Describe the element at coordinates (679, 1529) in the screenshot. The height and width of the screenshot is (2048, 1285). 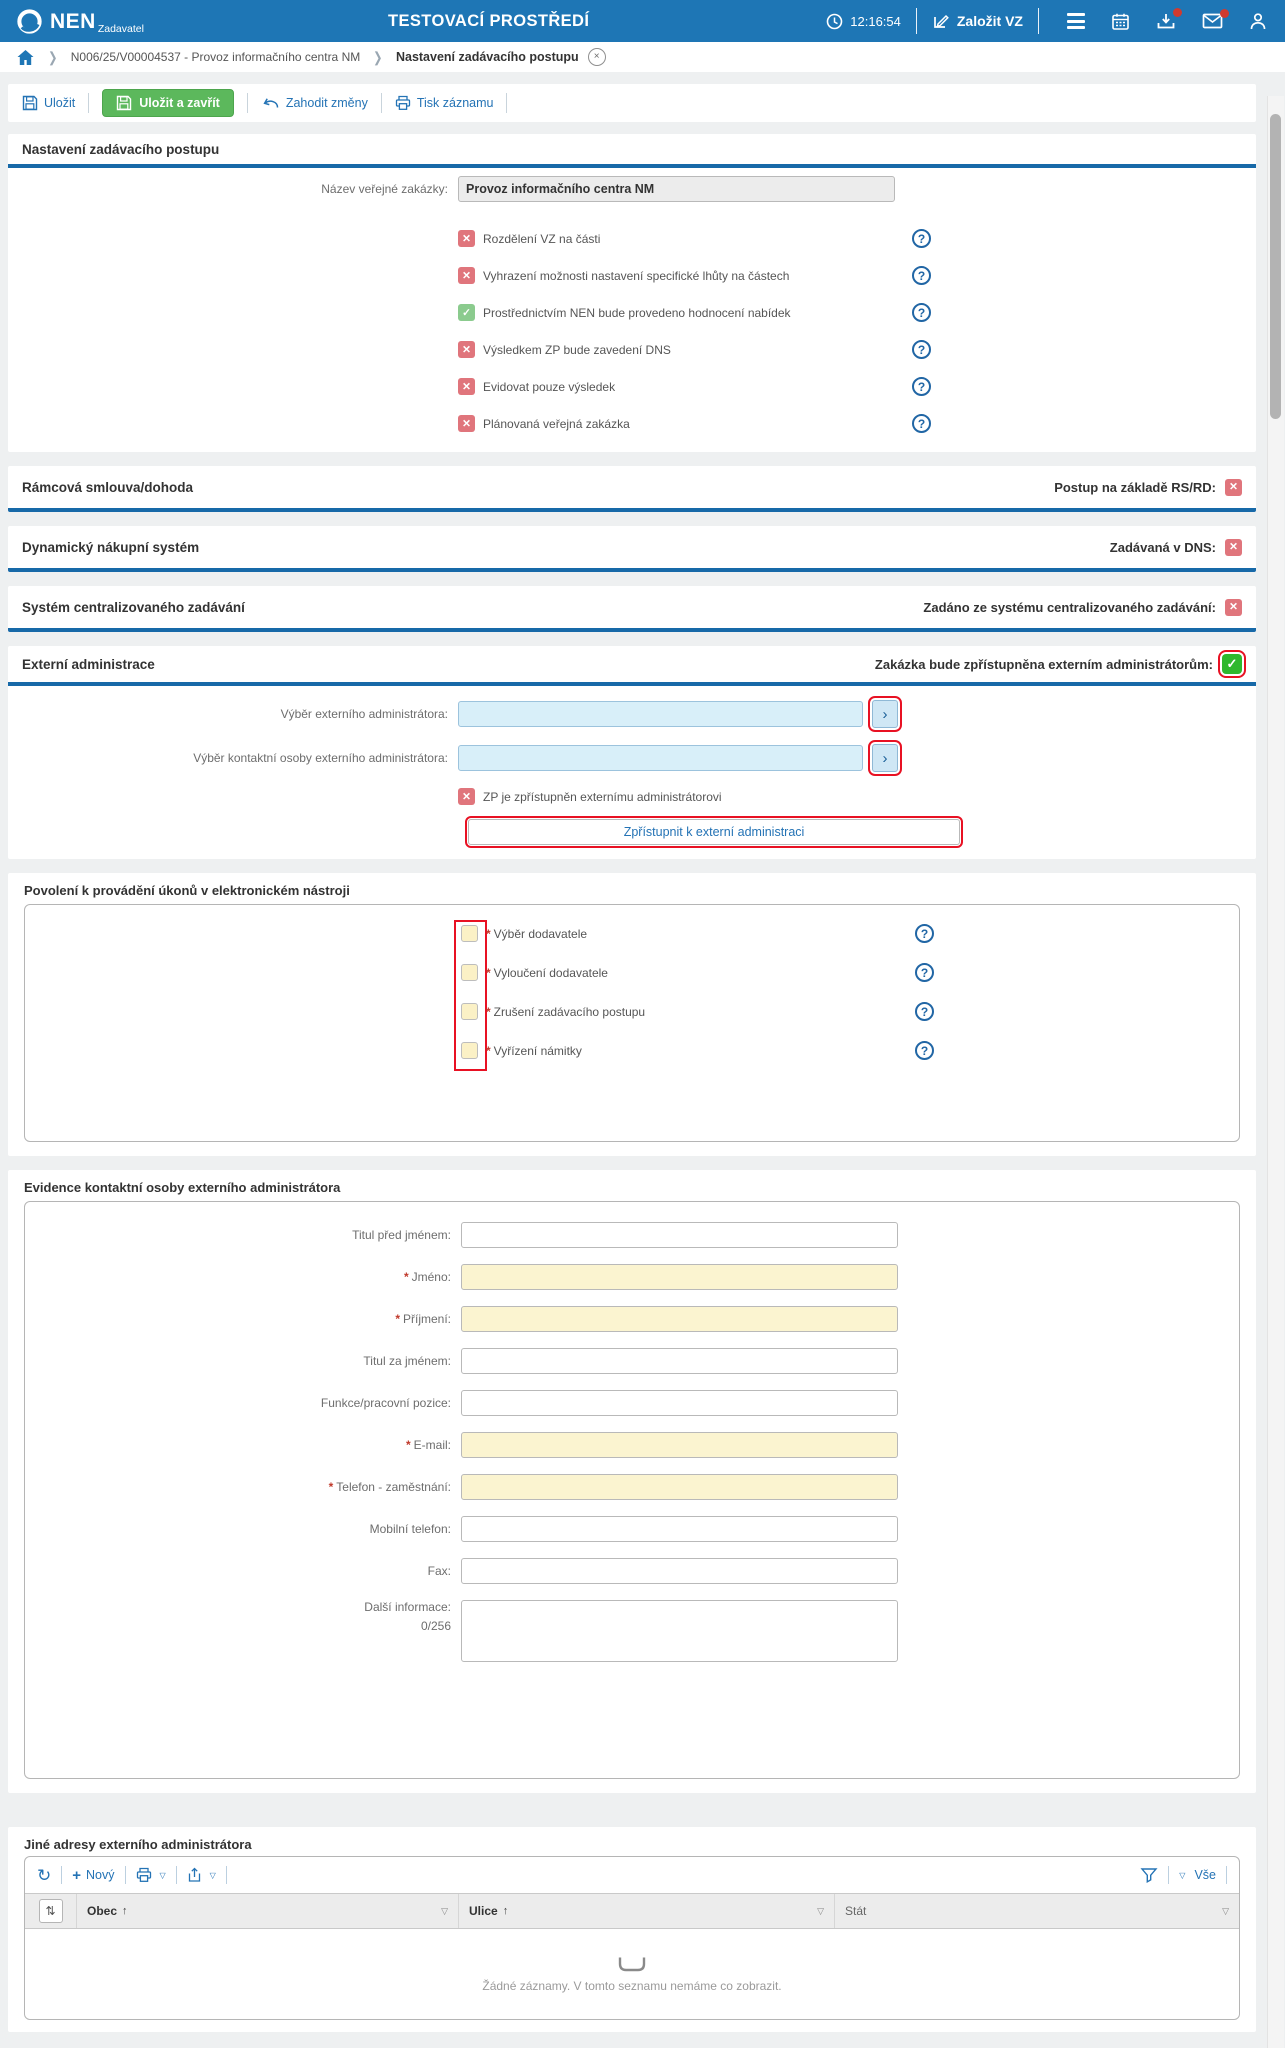
I see `mobile-phone-input` at that location.